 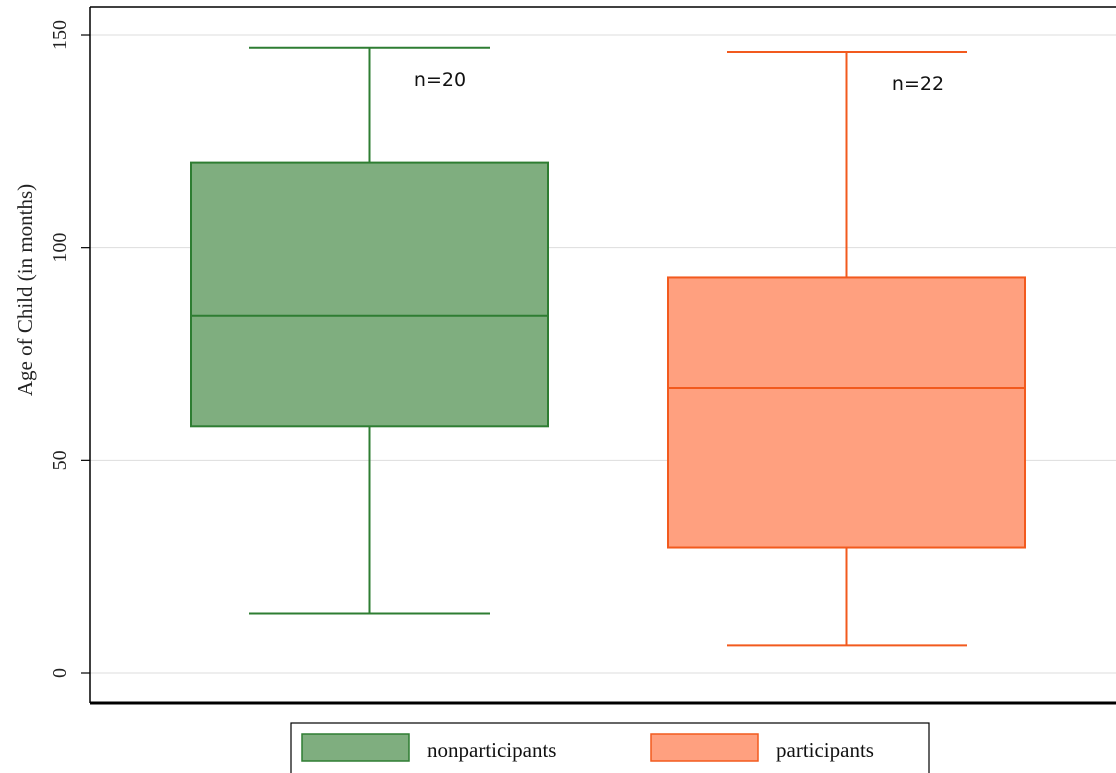 I want to click on y-tick-label-50: 50, so click(x=60, y=460).